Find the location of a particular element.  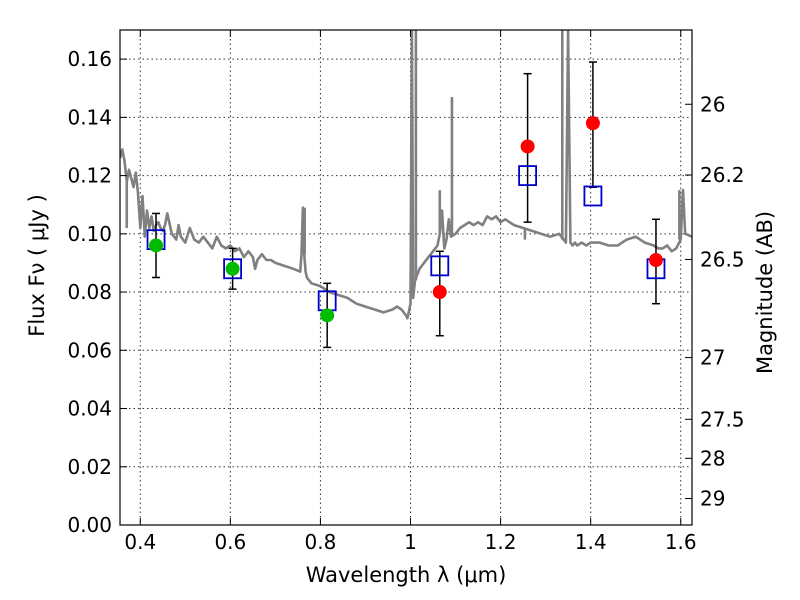

y2-tick-label: 26.2 is located at coordinates (722, 175).